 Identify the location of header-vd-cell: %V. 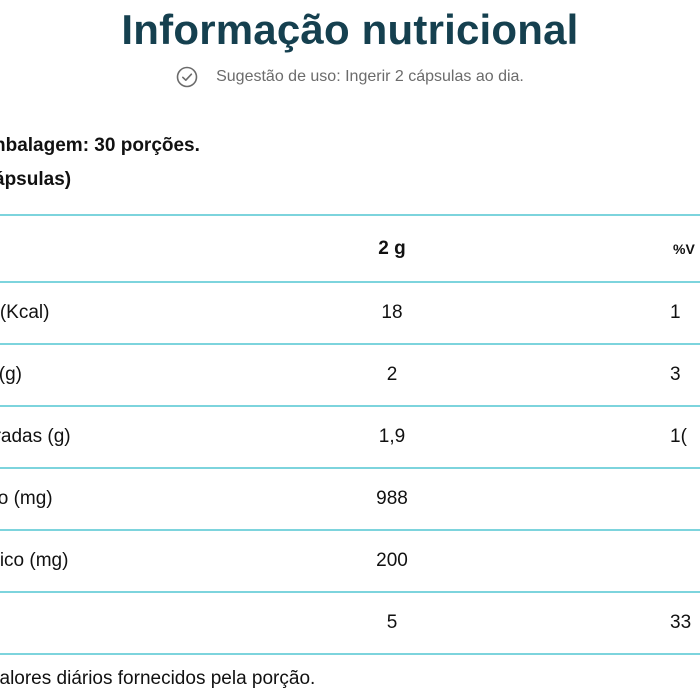
(684, 248).